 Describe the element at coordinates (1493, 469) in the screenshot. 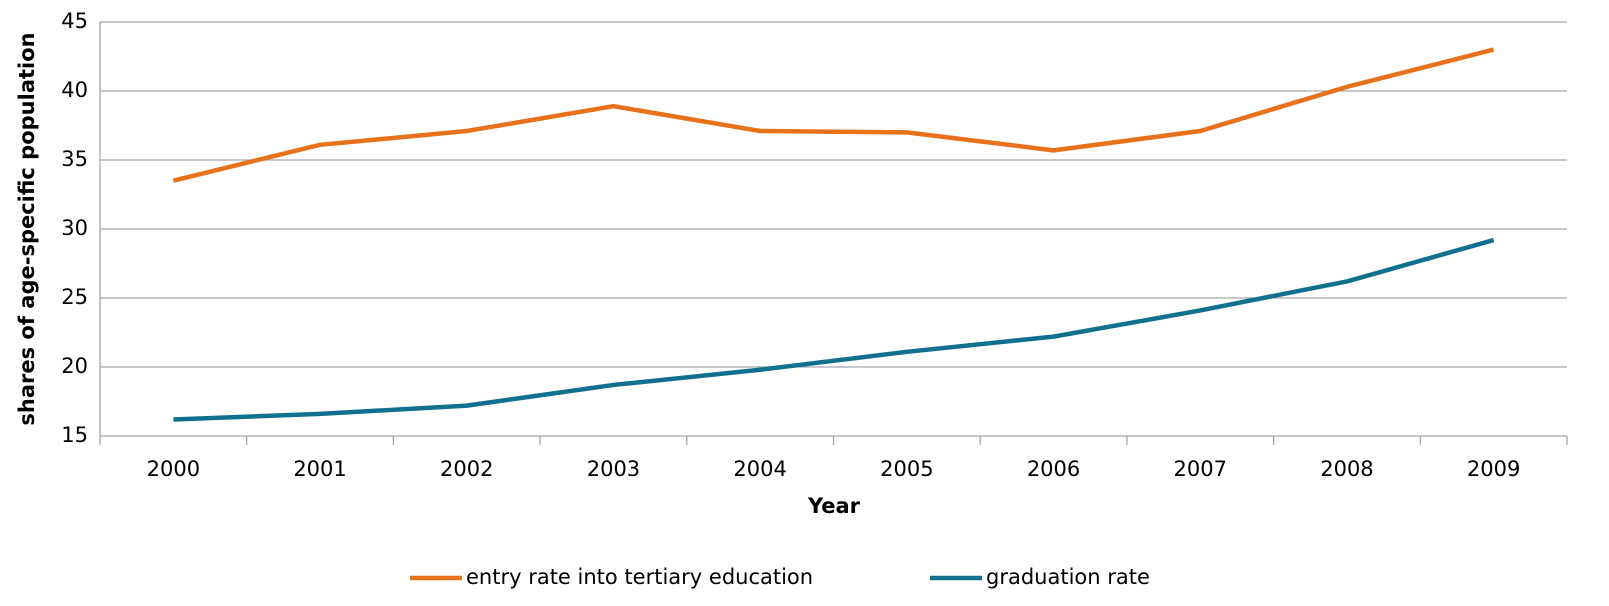

I see `x-tick-label: 2009` at that location.